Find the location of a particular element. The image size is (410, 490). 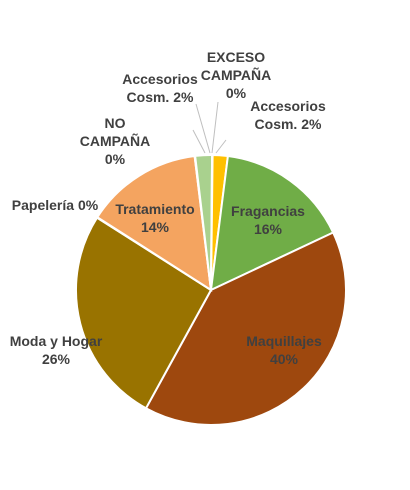

data-label: Tratamiento 14% is located at coordinates (154, 218).